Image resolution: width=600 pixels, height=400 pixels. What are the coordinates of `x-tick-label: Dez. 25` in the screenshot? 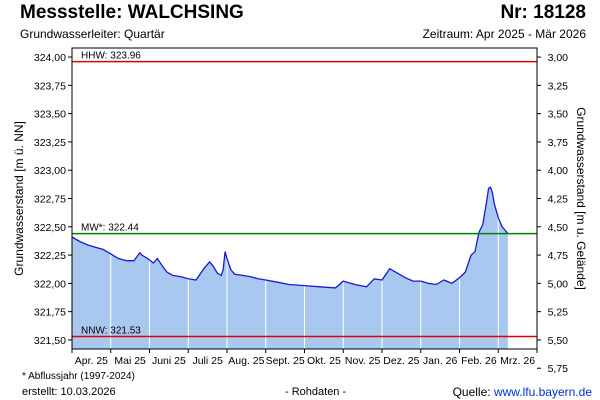 It's located at (401, 361).